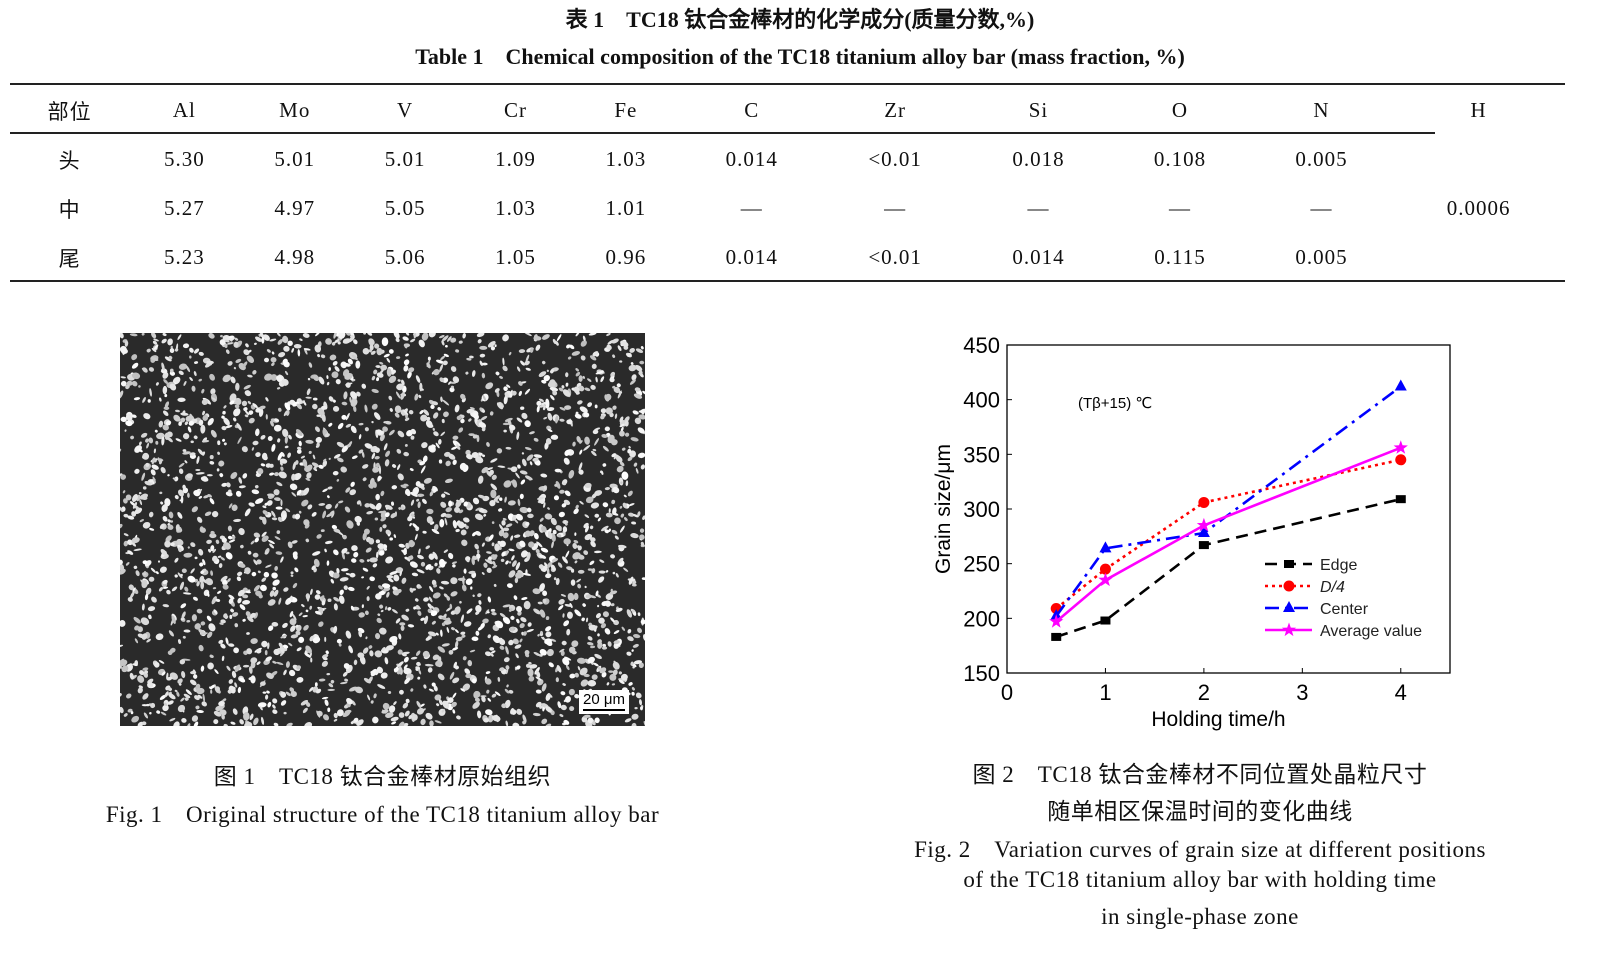 The image size is (1600, 956). What do you see at coordinates (800, 19) in the screenshot?
I see `table-caption-cn: 表 1 TC18 钛合金棒材的化学成分(质量分数,%)` at bounding box center [800, 19].